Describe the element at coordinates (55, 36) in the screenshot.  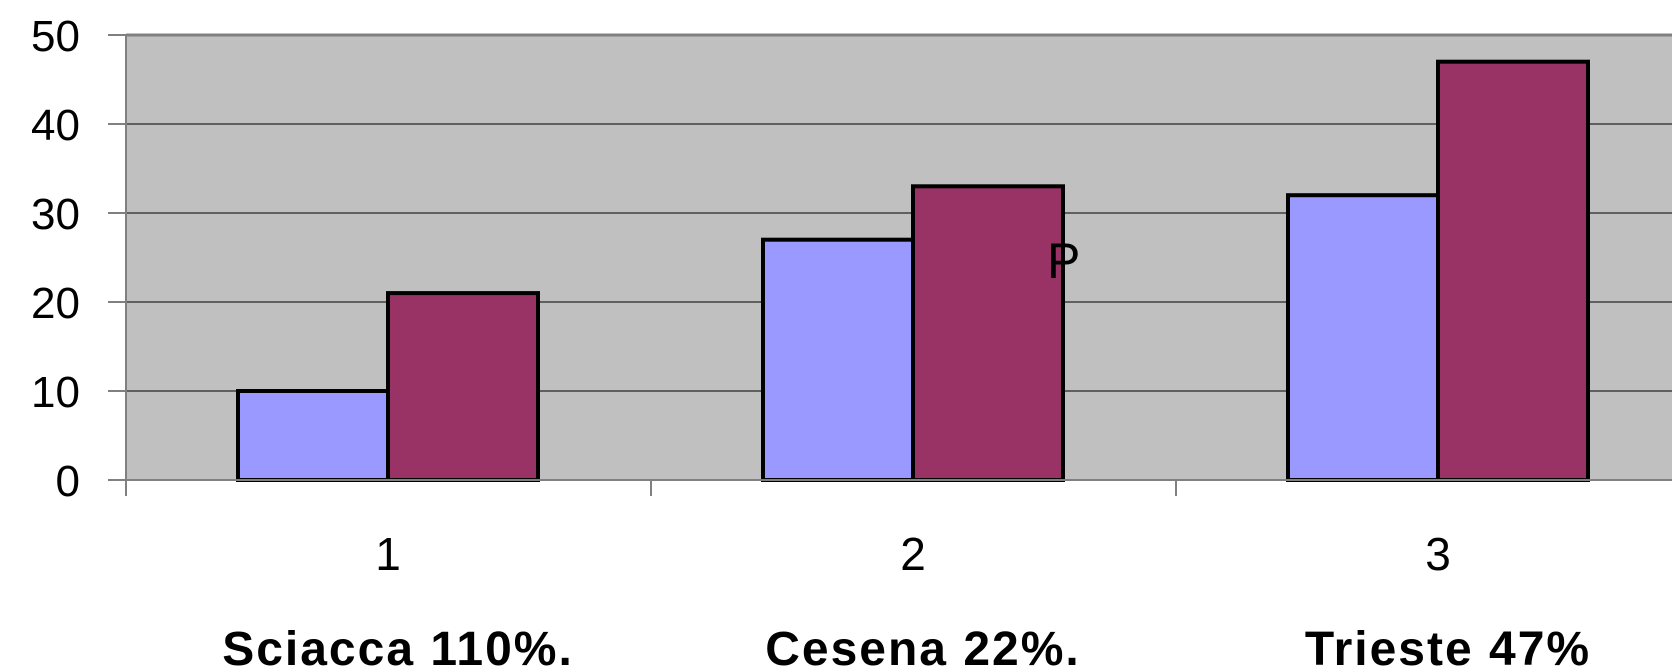
I see `y-tick-label: 50` at that location.